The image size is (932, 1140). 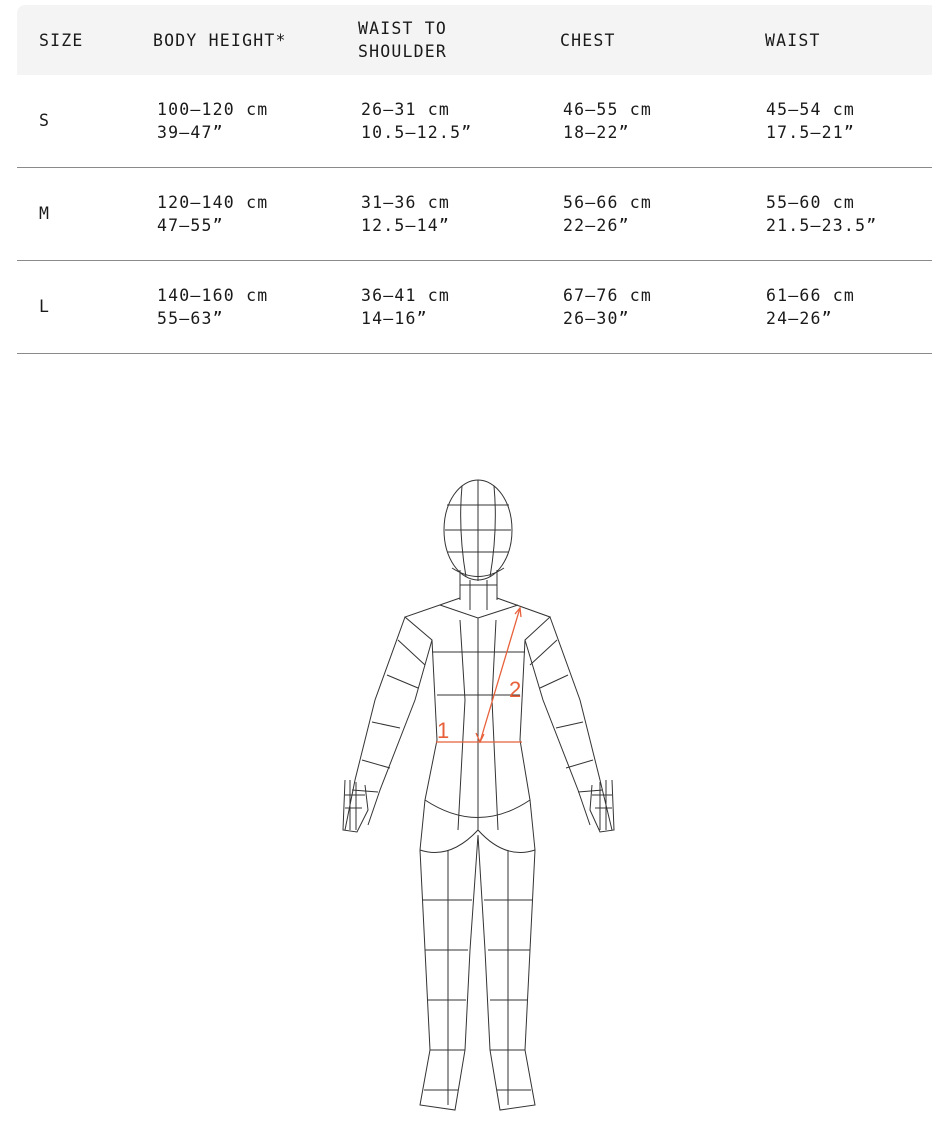 I want to click on left-hand, so click(x=355, y=806).